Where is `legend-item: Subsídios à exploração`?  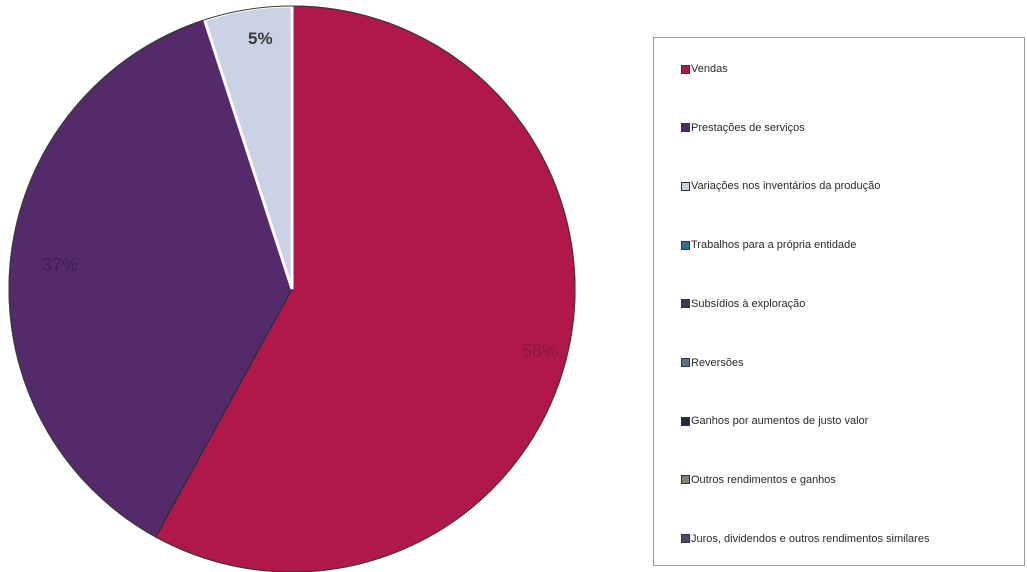 legend-item: Subsídios à exploração is located at coordinates (743, 304).